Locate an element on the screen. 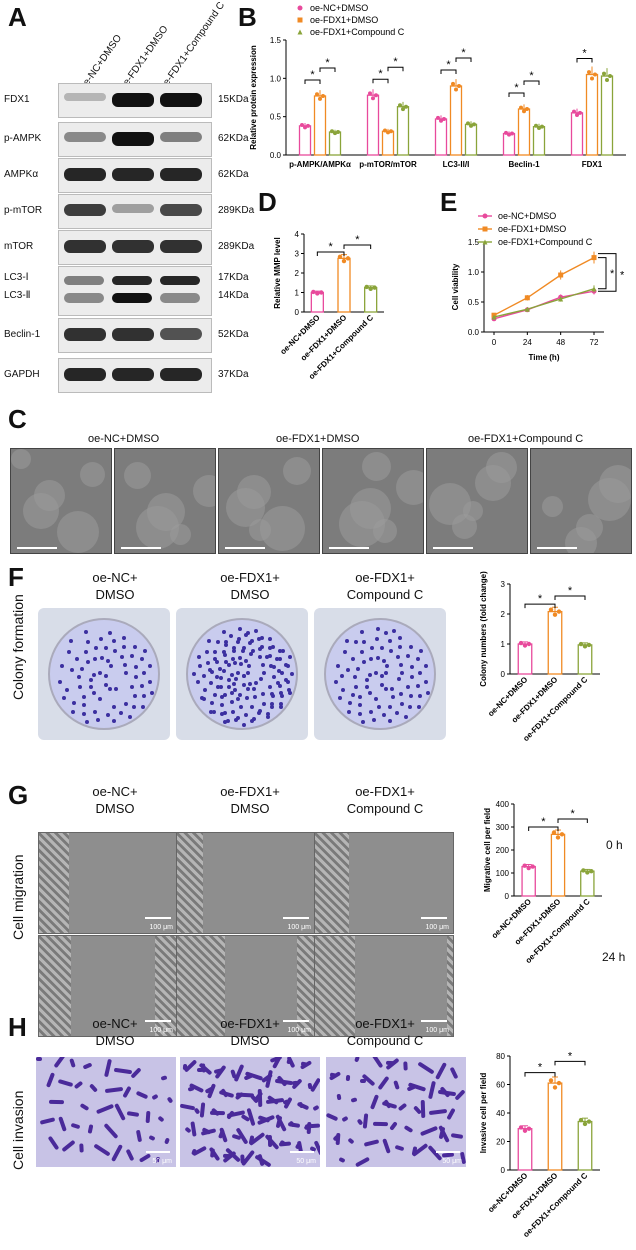  blot-kda-label: 289KDa is located at coordinates (236, 210).